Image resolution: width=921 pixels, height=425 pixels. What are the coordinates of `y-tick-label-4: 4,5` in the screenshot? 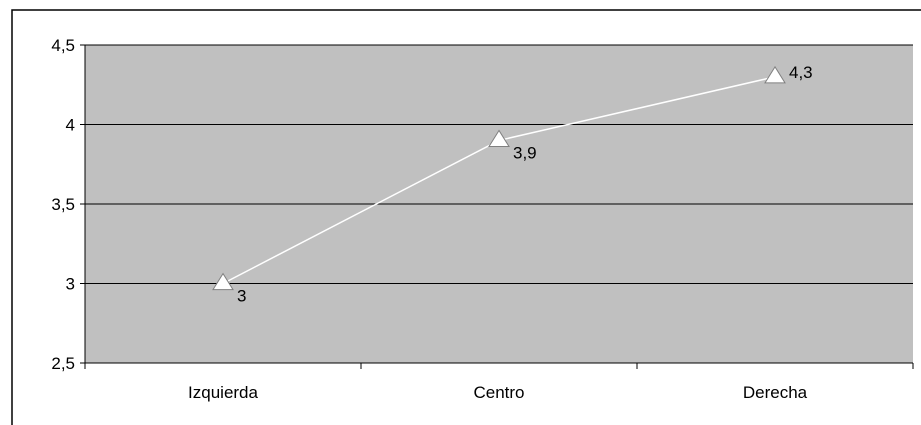 It's located at (63, 45).